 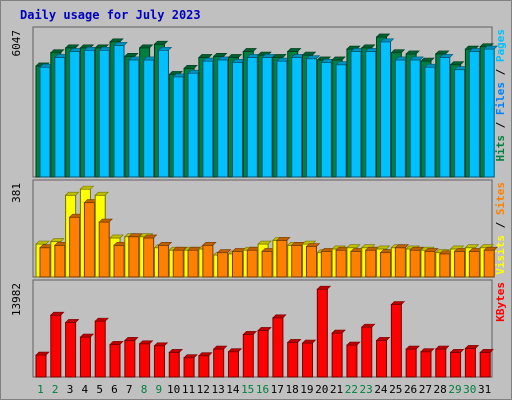 What do you see at coordinates (336, 389) in the screenshot?
I see `day-label-21: 21` at bounding box center [336, 389].